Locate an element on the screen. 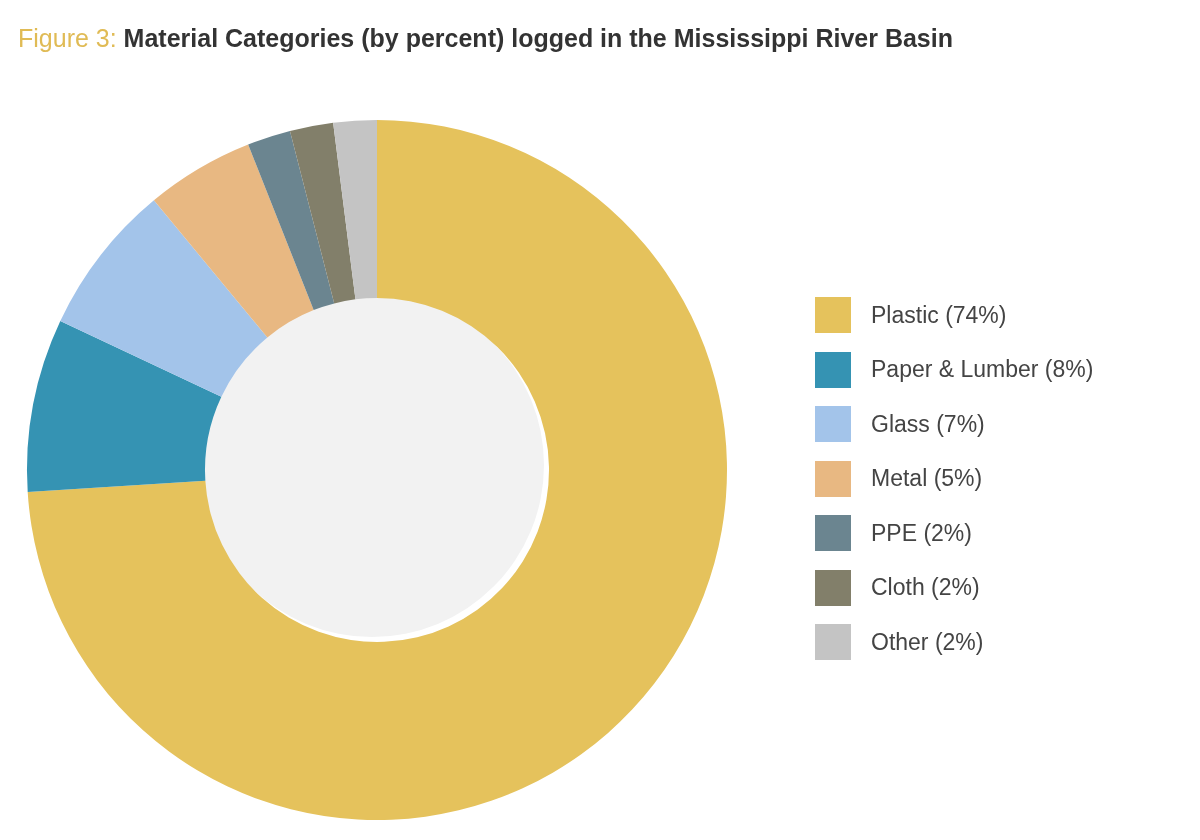  legend-label: Cloth (2%) is located at coordinates (925, 588).